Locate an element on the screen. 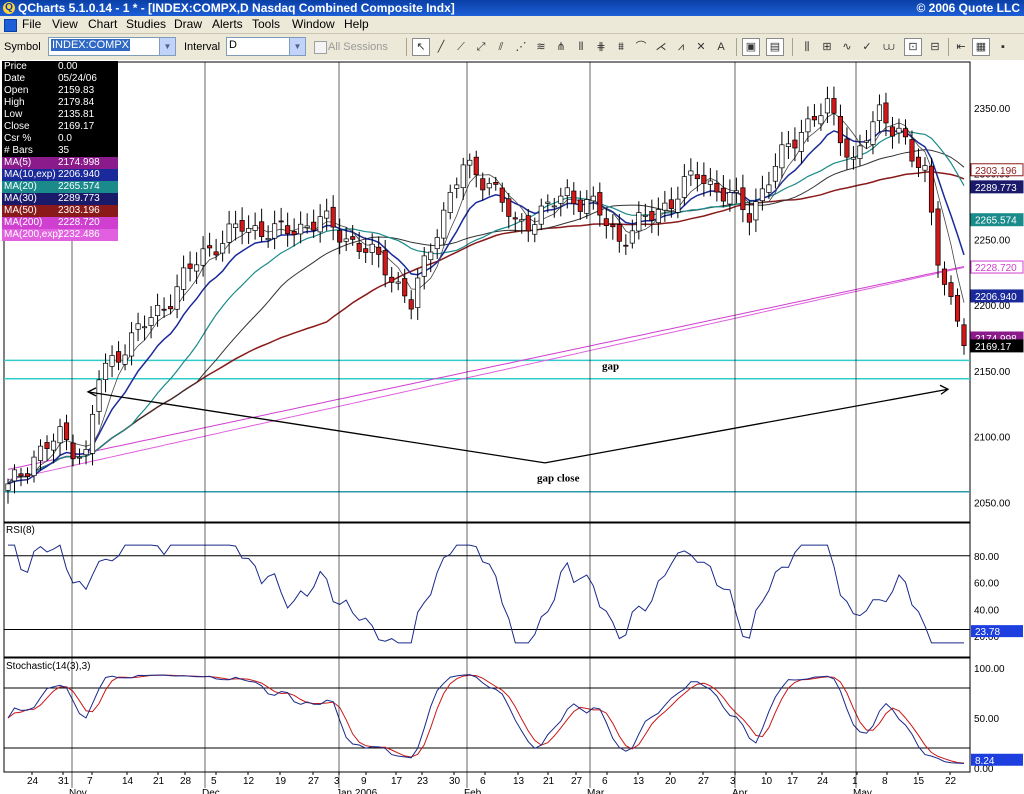 This screenshot has width=1024, height=794. trend-icon: ✓ is located at coordinates (867, 47).